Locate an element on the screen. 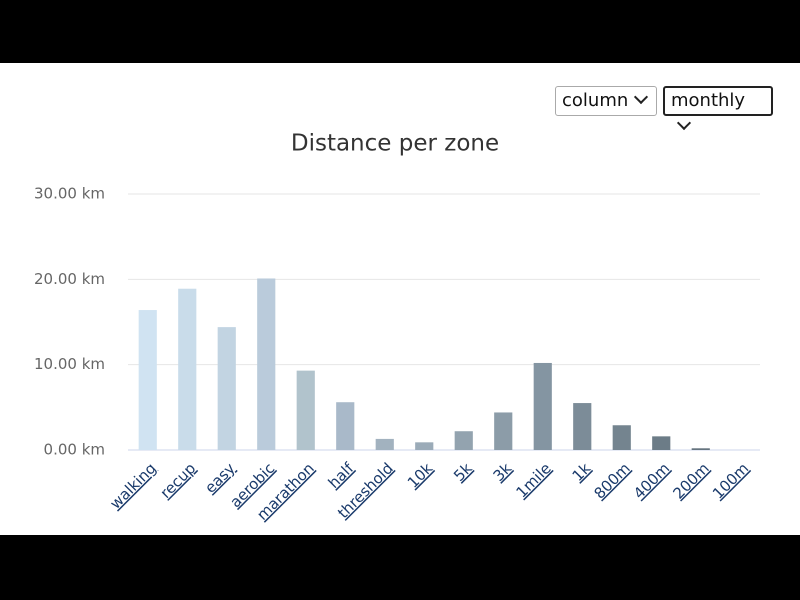 Image resolution: width=800 pixels, height=600 pixels. x-tick-label: recup is located at coordinates (178, 480).